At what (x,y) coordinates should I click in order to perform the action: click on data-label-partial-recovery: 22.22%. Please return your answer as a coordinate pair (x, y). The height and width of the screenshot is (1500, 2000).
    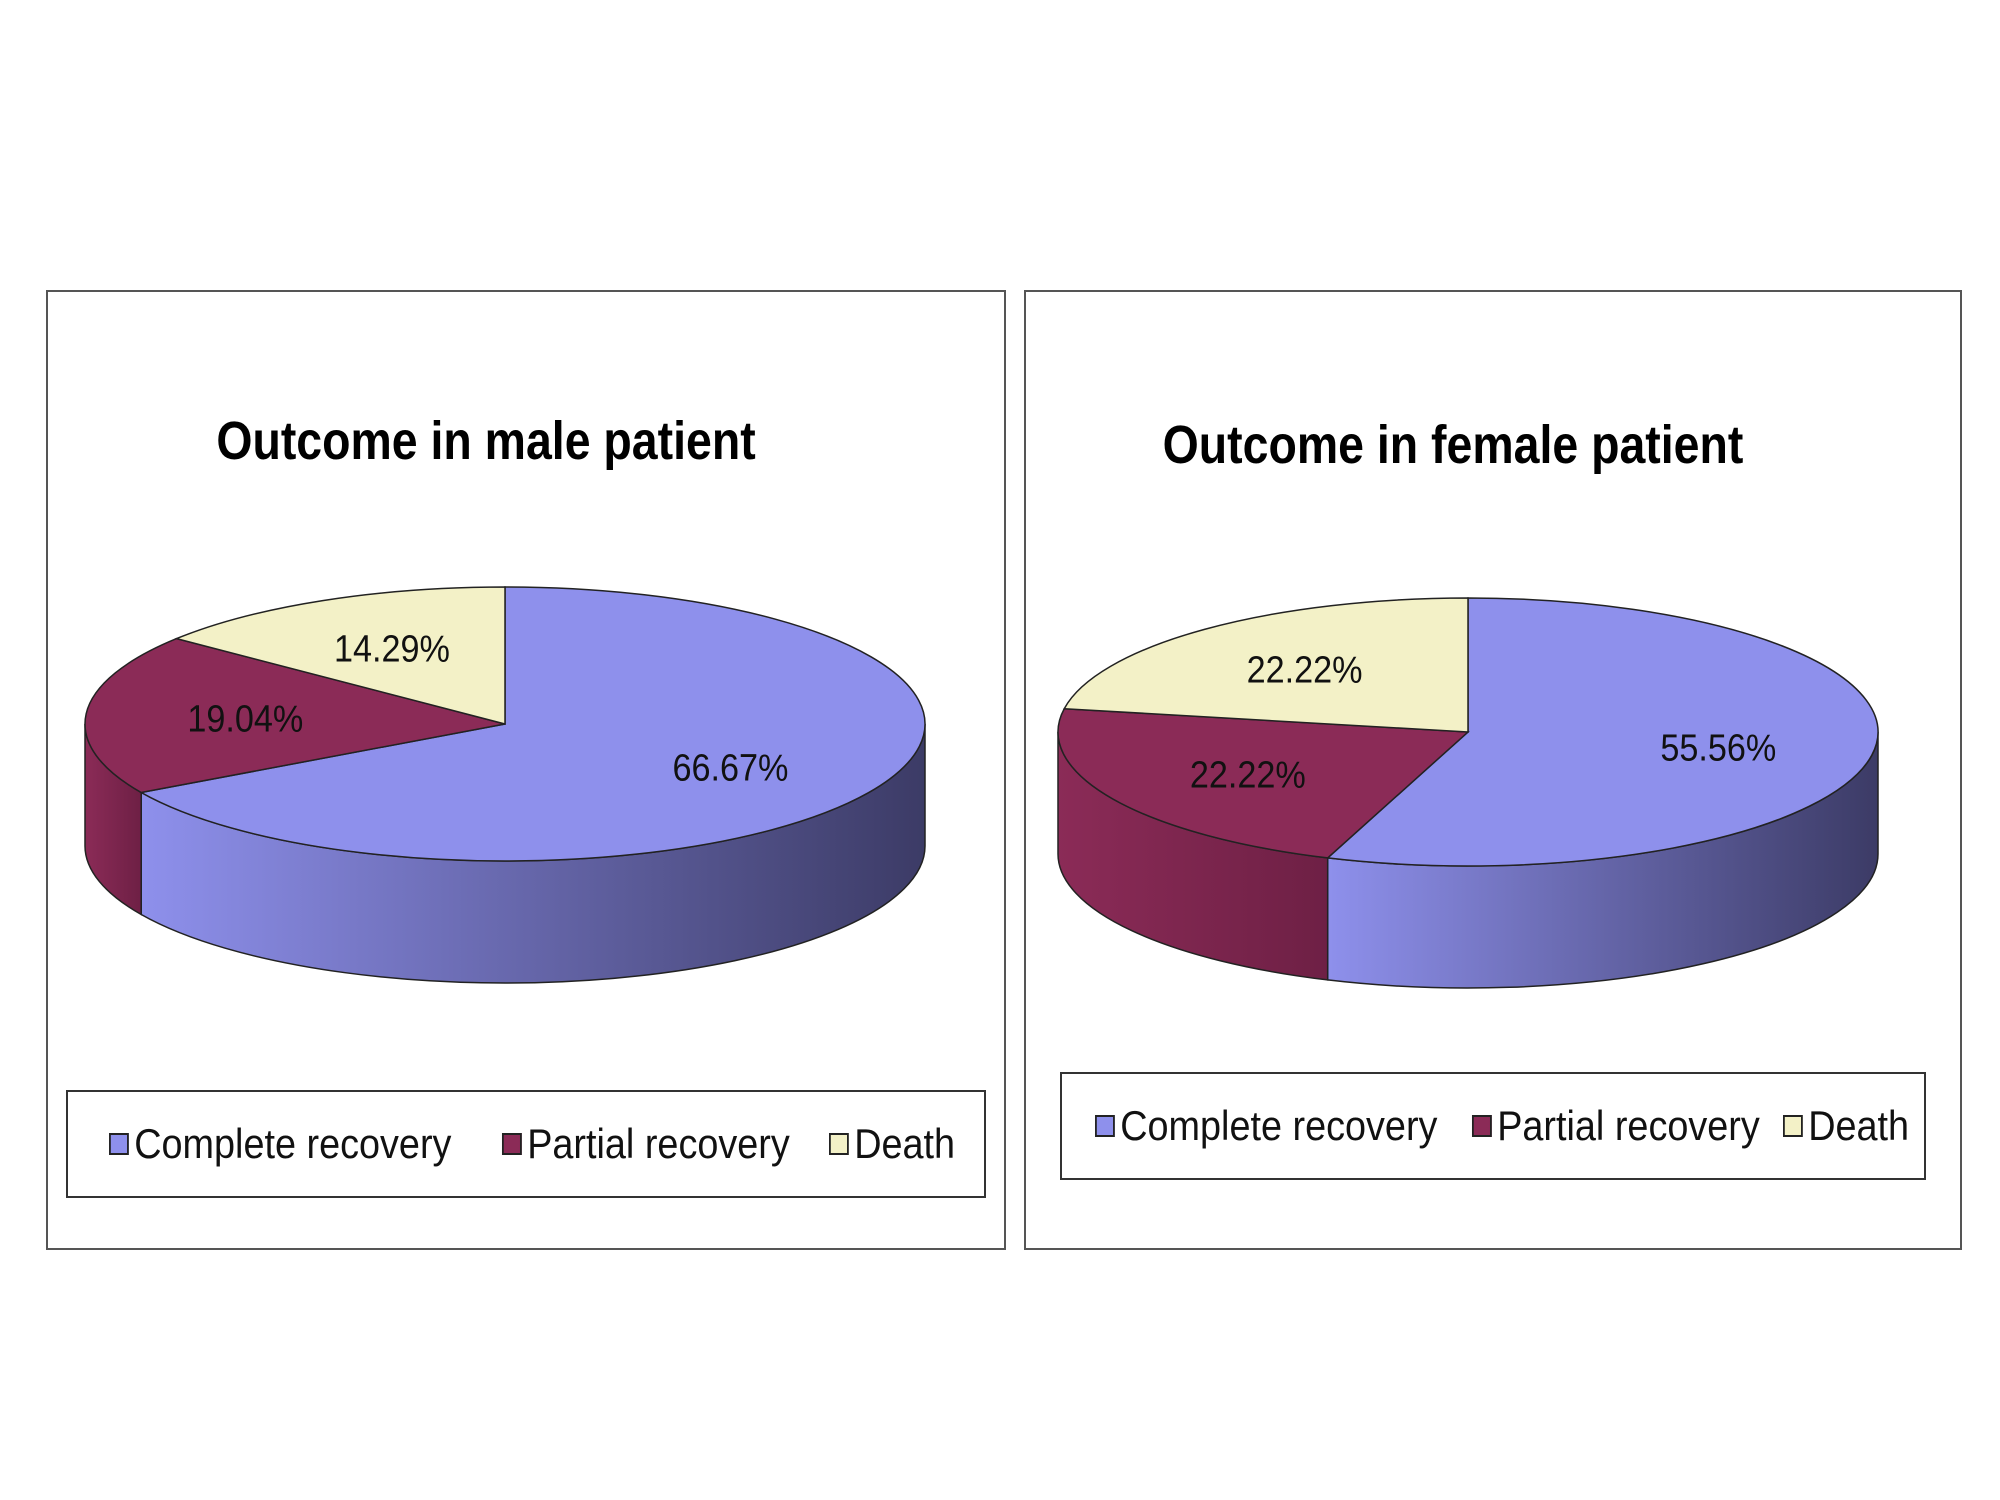
    Looking at the image, I should click on (1248, 774).